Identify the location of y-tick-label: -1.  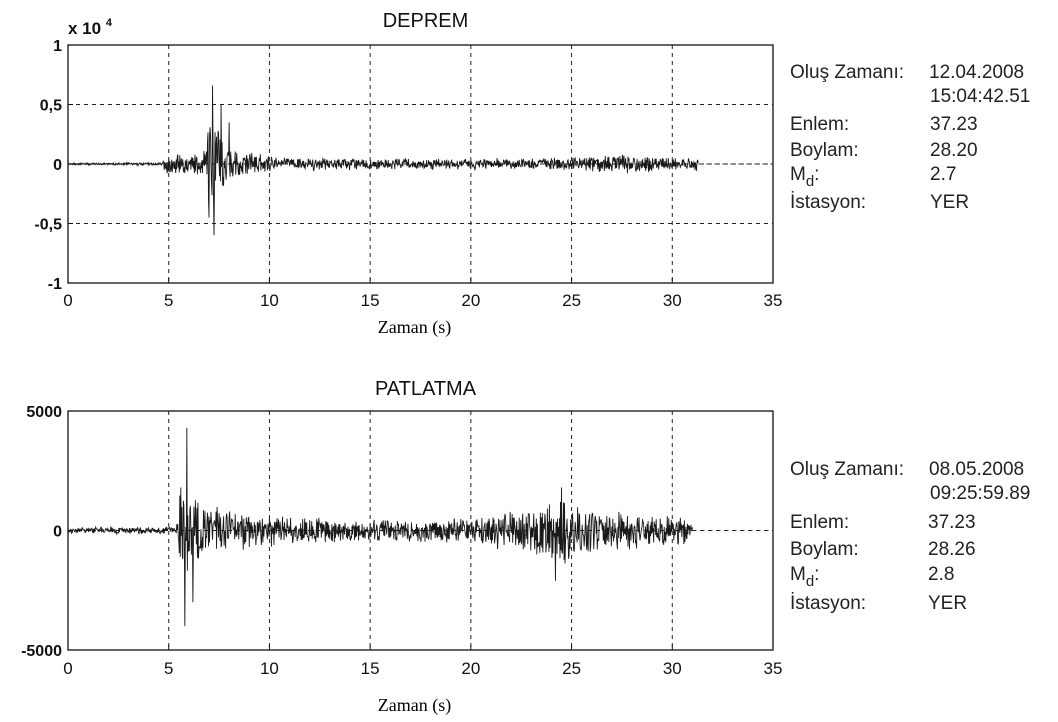
(55, 284).